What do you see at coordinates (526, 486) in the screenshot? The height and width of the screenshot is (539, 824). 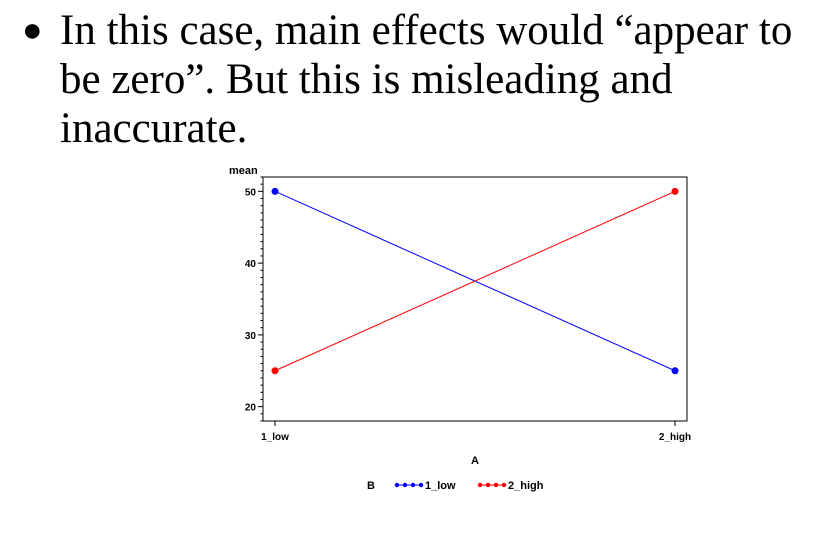 I see `legend-label: 2_high` at bounding box center [526, 486].